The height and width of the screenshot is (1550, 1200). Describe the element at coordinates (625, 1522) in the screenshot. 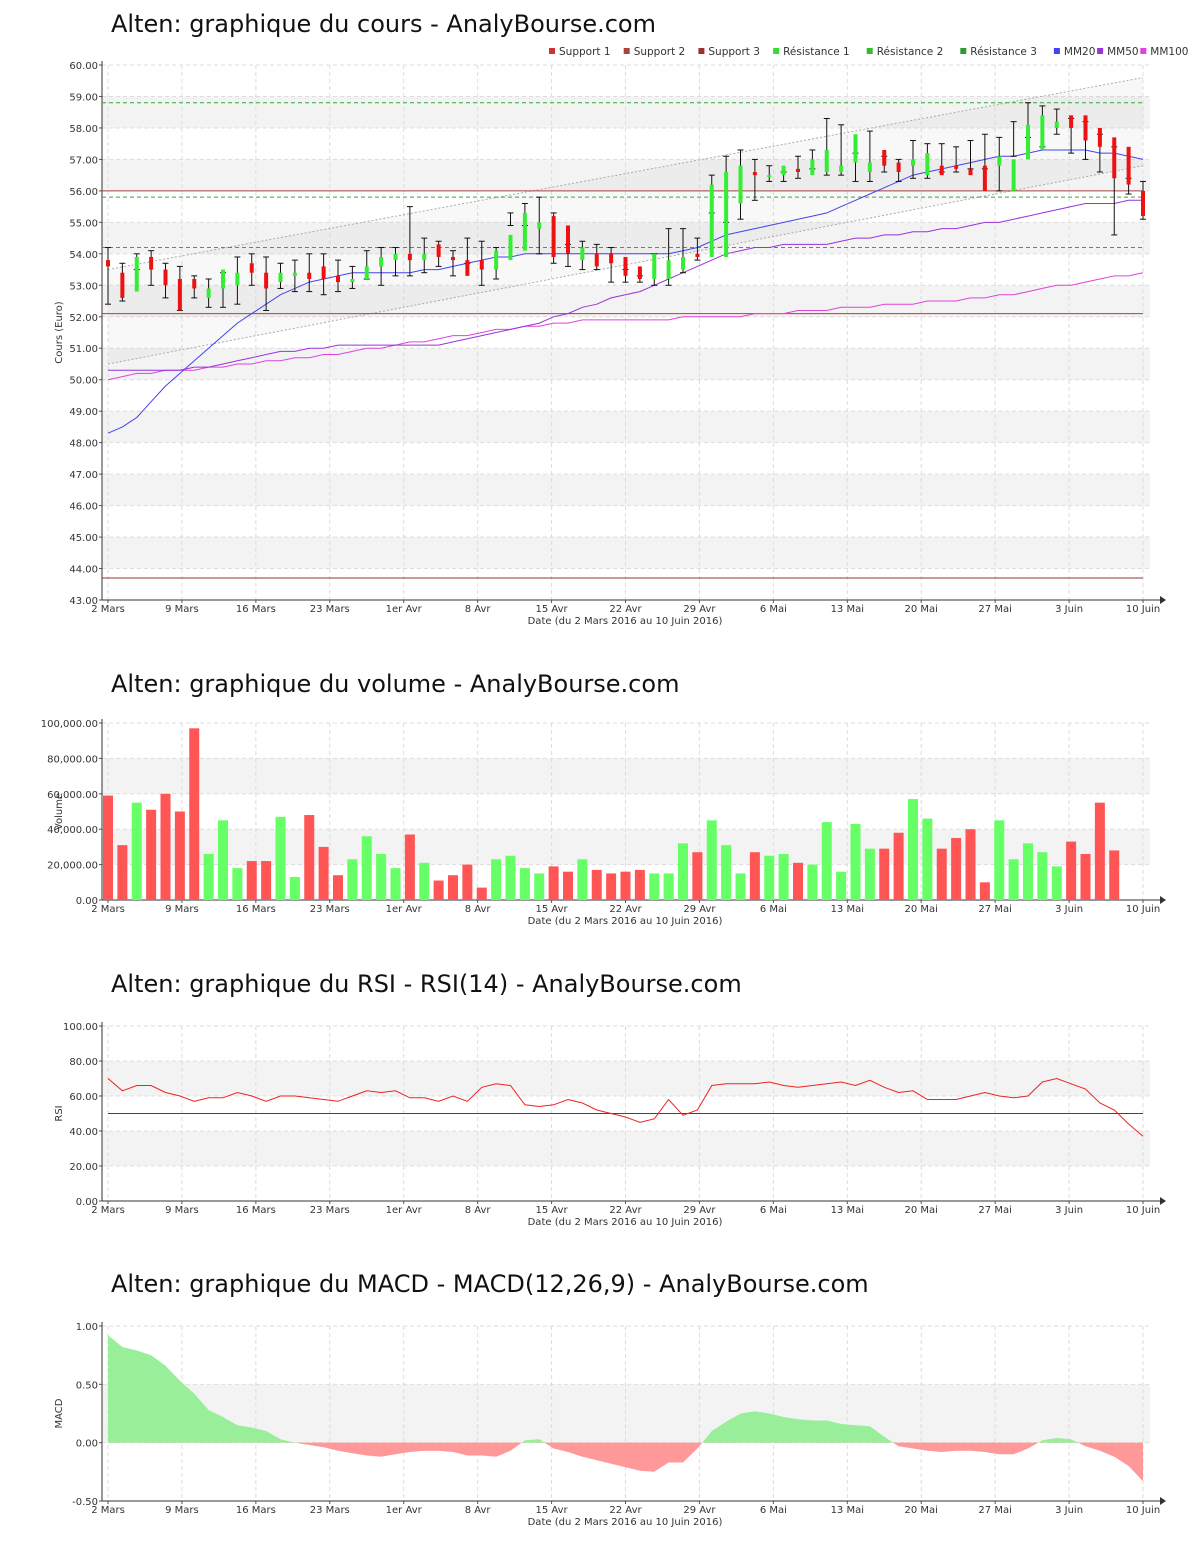

I see `macd-xlabel: Date (du 2 Mars 2016 au 10 Juin 2016)` at that location.